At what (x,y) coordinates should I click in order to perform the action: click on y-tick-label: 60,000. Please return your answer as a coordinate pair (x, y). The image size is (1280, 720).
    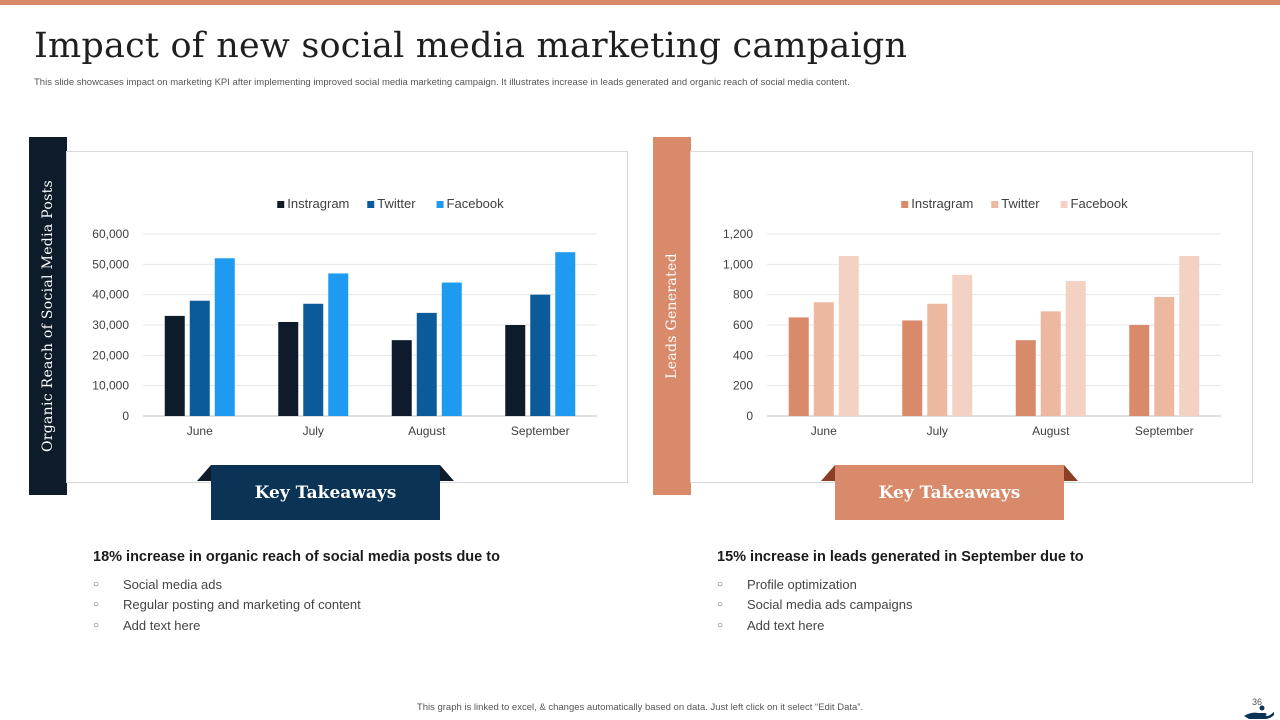
    Looking at the image, I should click on (110, 234).